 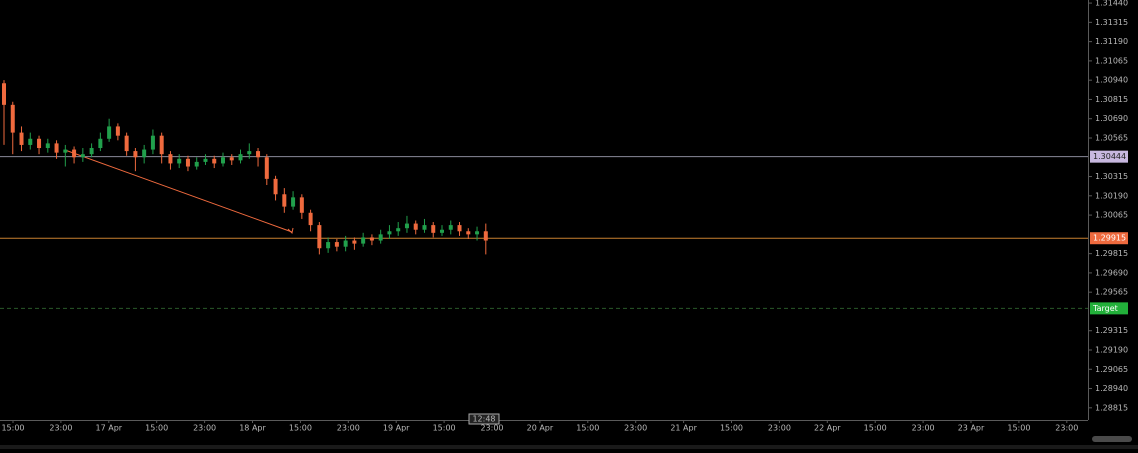 What do you see at coordinates (540, 428) in the screenshot?
I see `x-tick-label: 20 Apr` at bounding box center [540, 428].